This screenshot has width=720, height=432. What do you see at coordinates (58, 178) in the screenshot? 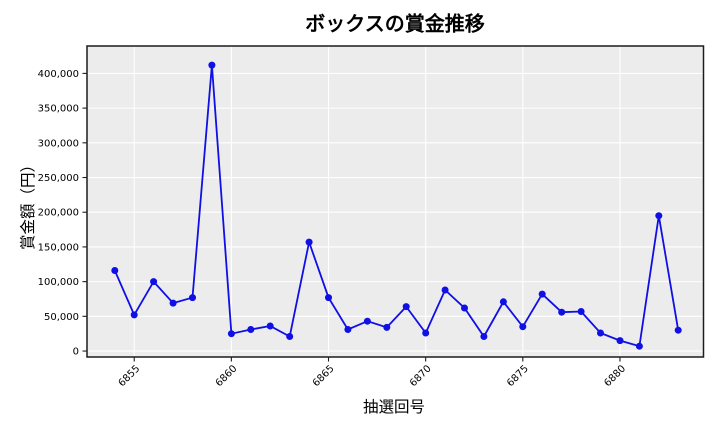
I see `y-tick-label: 250,000` at bounding box center [58, 178].